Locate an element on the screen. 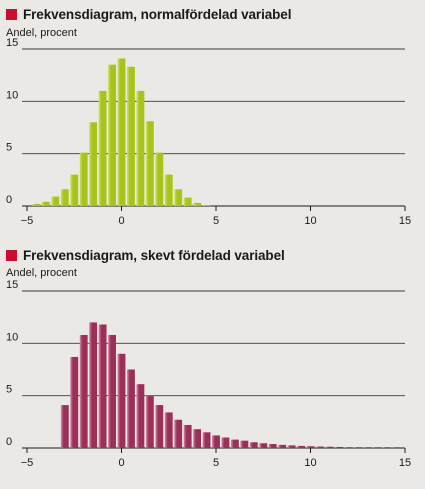 The image size is (425, 489). chart-title: Frekvensdiagram, normalfördelad variabel is located at coordinates (157, 14).